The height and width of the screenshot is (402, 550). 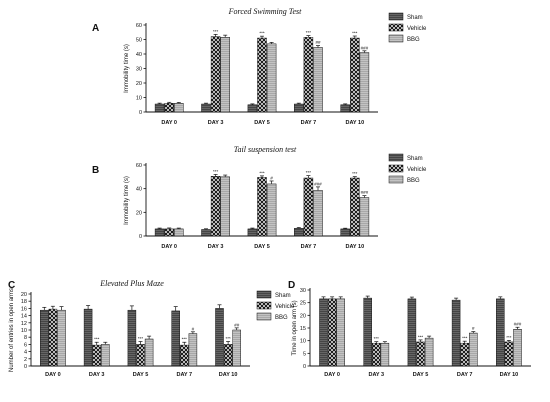 I want to click on panel-label-a: A, so click(x=95, y=28).